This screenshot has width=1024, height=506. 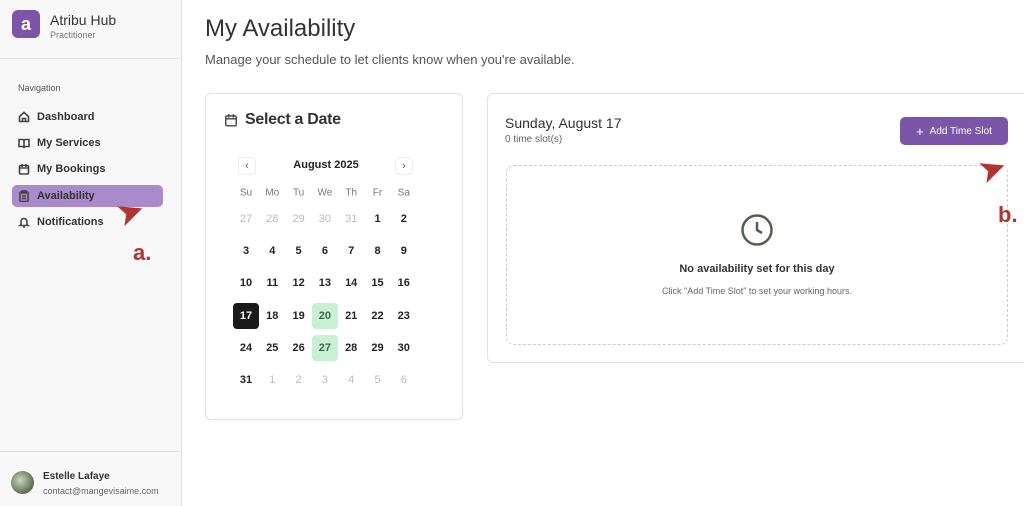 I want to click on page-title: My Availability, so click(x=280, y=28).